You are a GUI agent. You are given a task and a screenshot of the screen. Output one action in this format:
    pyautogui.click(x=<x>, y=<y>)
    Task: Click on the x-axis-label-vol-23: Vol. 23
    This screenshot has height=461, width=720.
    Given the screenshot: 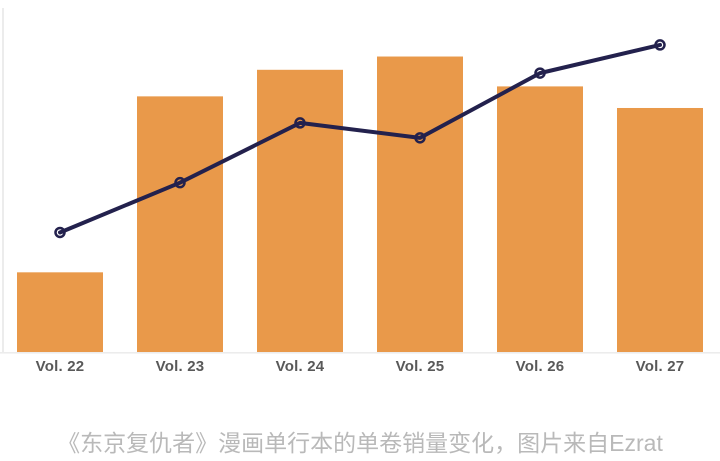 What is the action you would take?
    pyautogui.click(x=180, y=366)
    